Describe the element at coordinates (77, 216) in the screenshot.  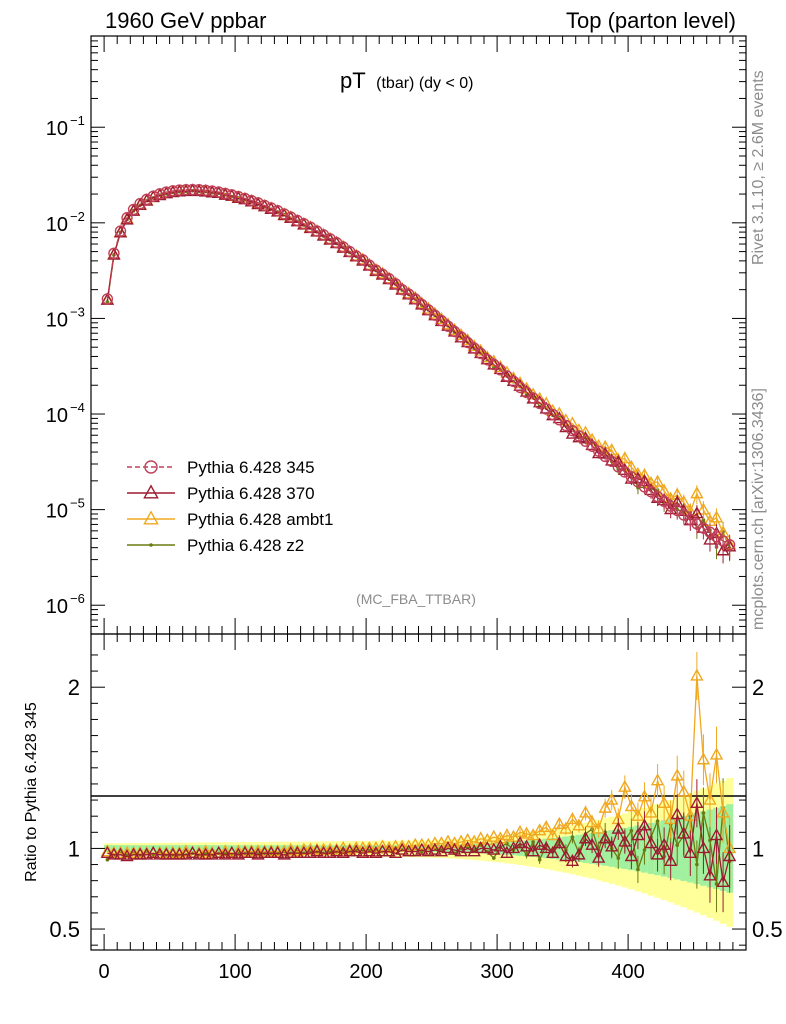
I see `y-tick-exponent: −2` at that location.